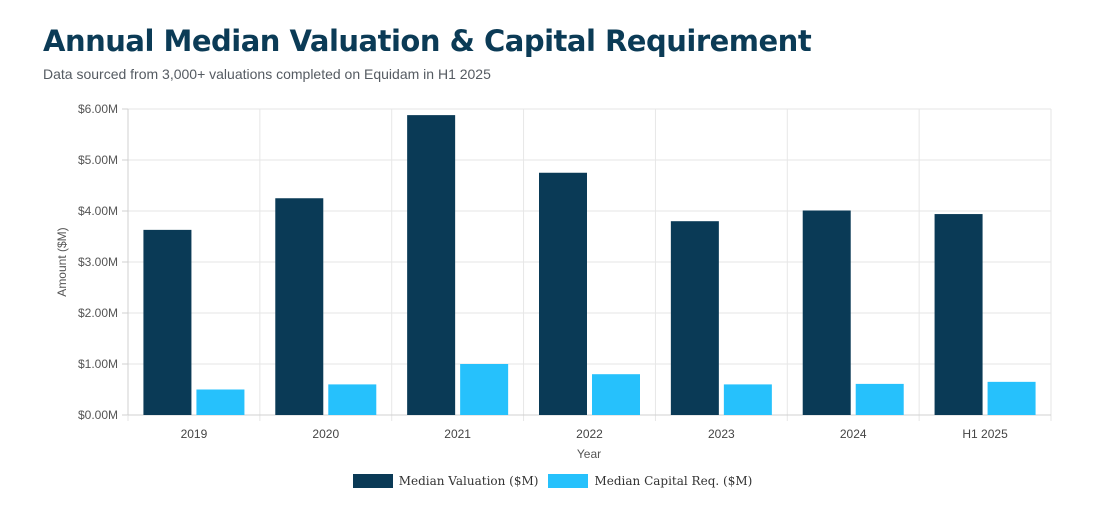 This screenshot has width=1105, height=519. I want to click on x-tick-label: H1 2025, so click(985, 434).